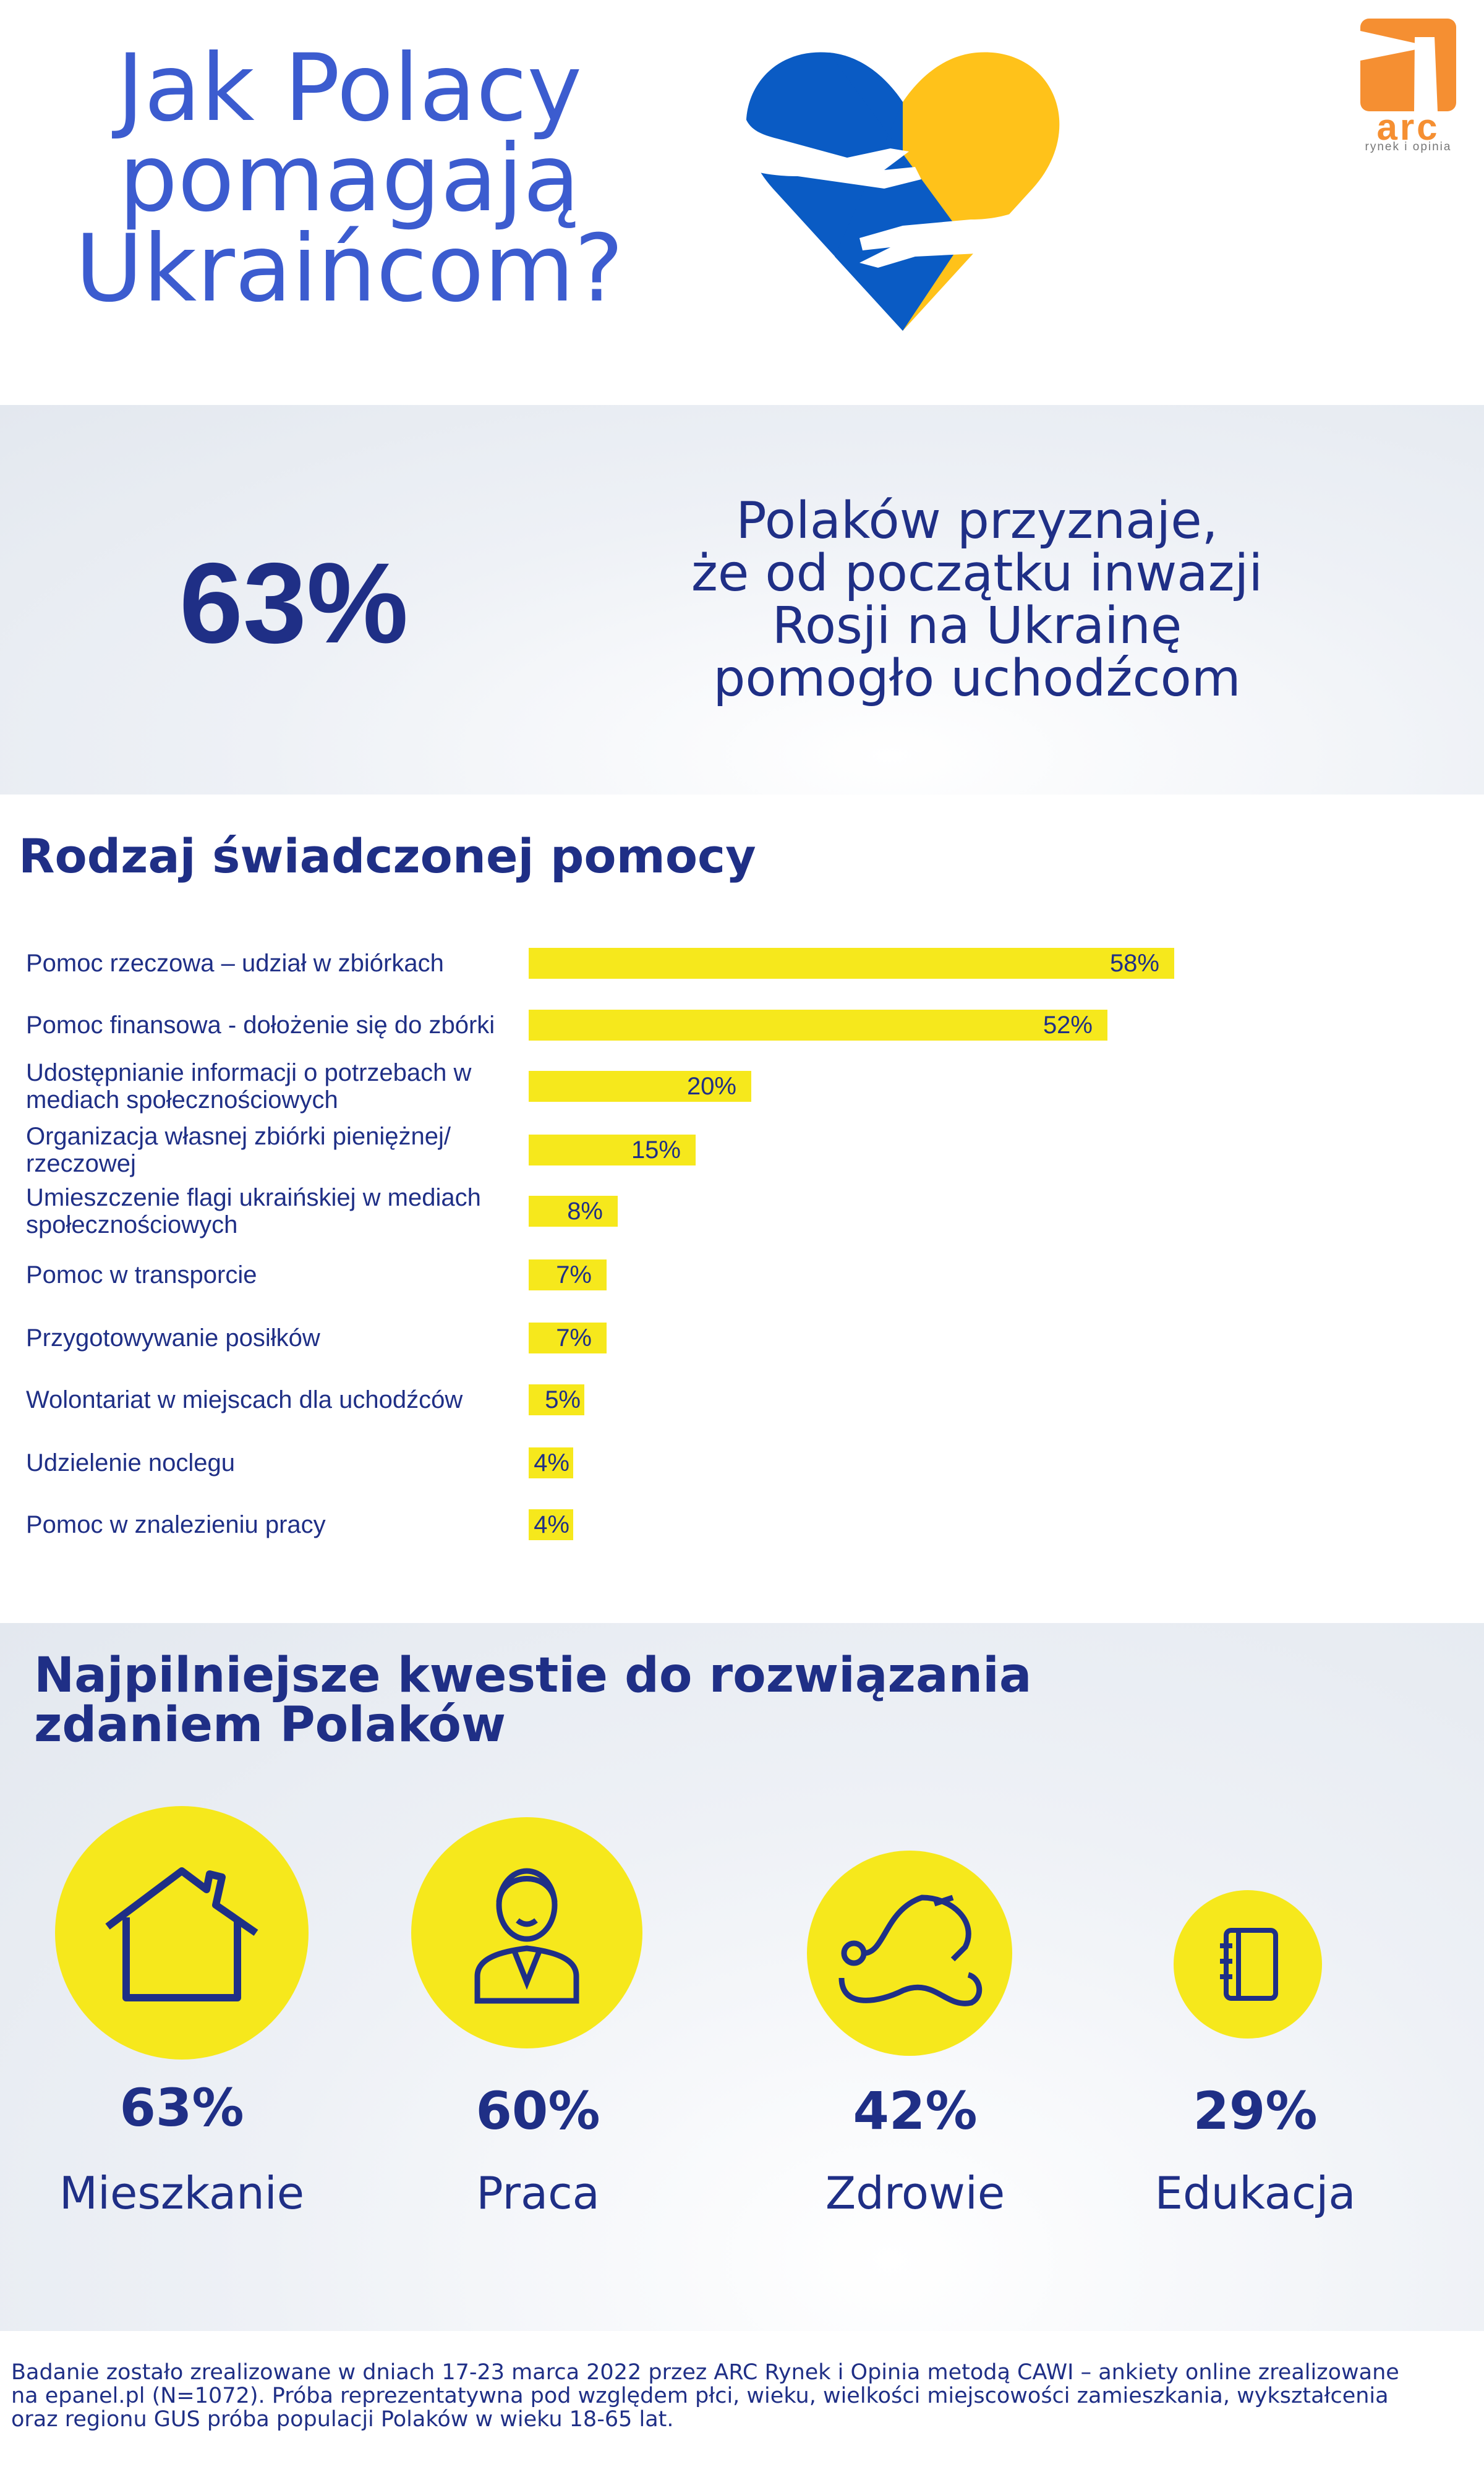 Image resolution: width=1484 pixels, height=2480 pixels. What do you see at coordinates (640, 1087) in the screenshot?
I see `bar: 20%` at bounding box center [640, 1087].